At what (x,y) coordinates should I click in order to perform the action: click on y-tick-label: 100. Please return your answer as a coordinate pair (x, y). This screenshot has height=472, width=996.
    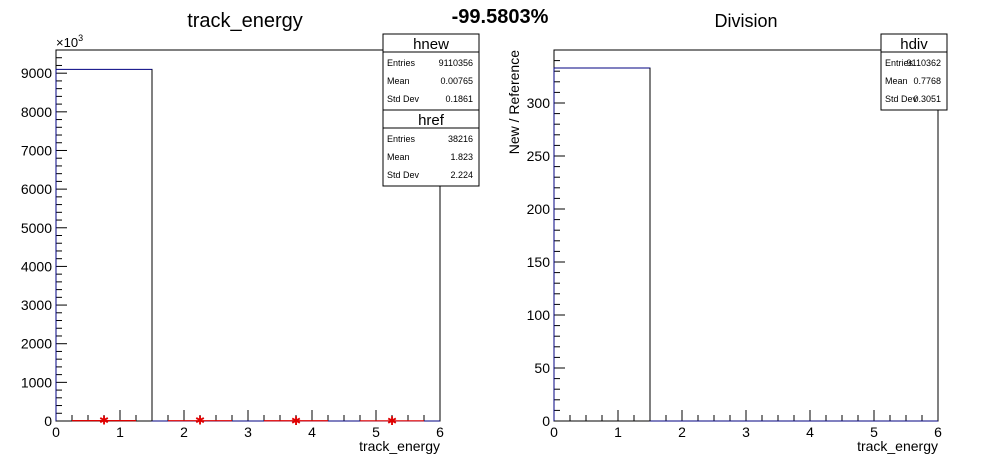
    Looking at the image, I should click on (539, 315).